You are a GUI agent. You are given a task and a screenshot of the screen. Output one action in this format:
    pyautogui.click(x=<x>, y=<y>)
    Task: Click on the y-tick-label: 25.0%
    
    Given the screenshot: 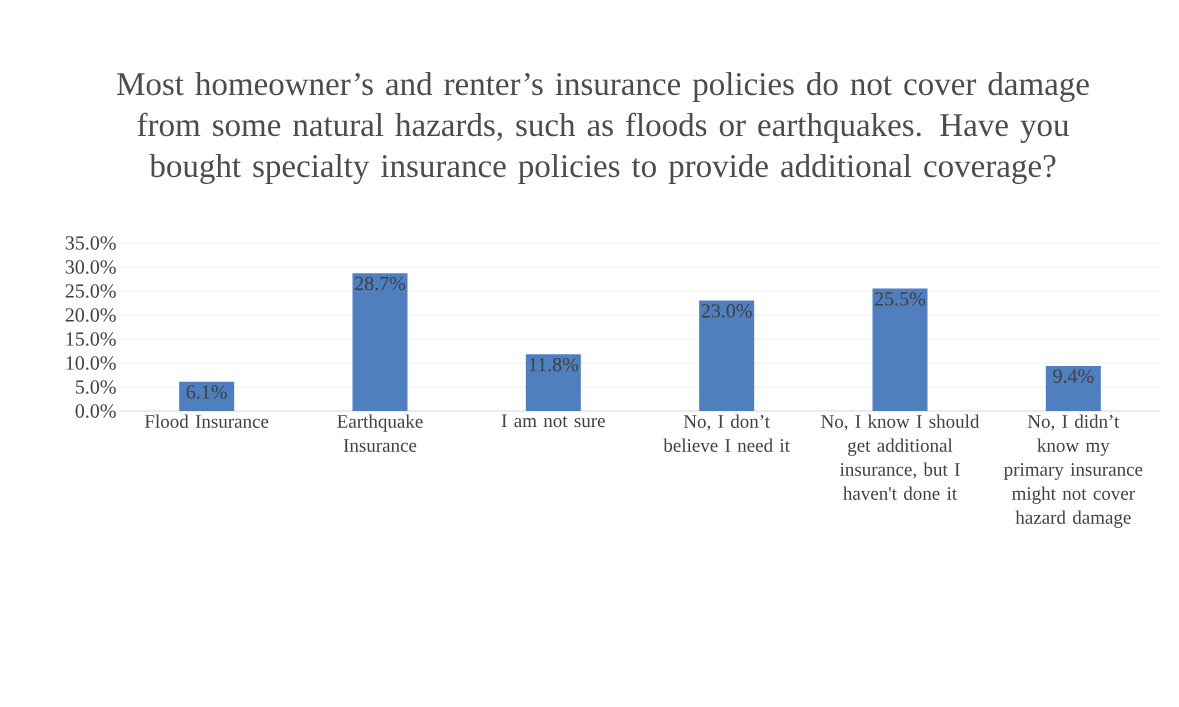 What is the action you would take?
    pyautogui.click(x=90, y=291)
    